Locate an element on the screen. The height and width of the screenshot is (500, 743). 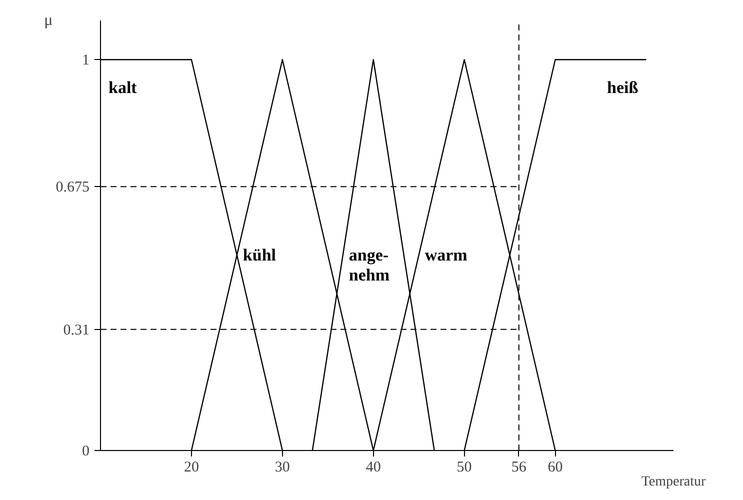
x-axis-title: Temperatur is located at coordinates (673, 482).